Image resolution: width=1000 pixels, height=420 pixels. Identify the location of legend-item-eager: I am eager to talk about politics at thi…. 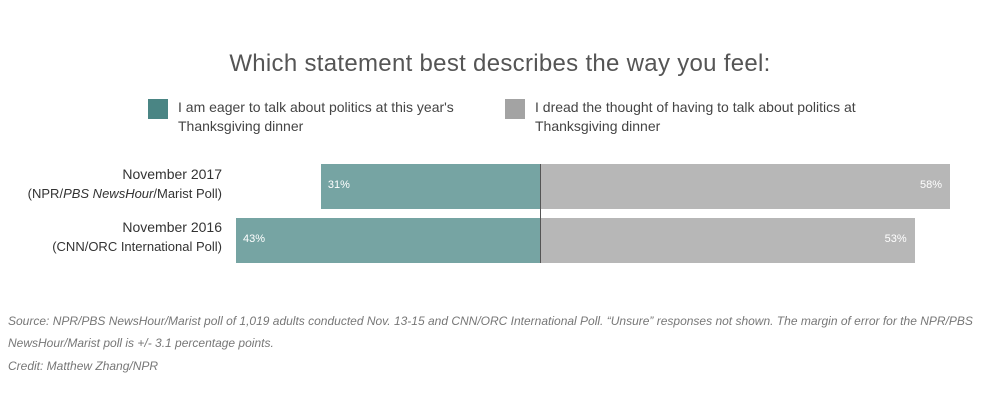
(328, 117).